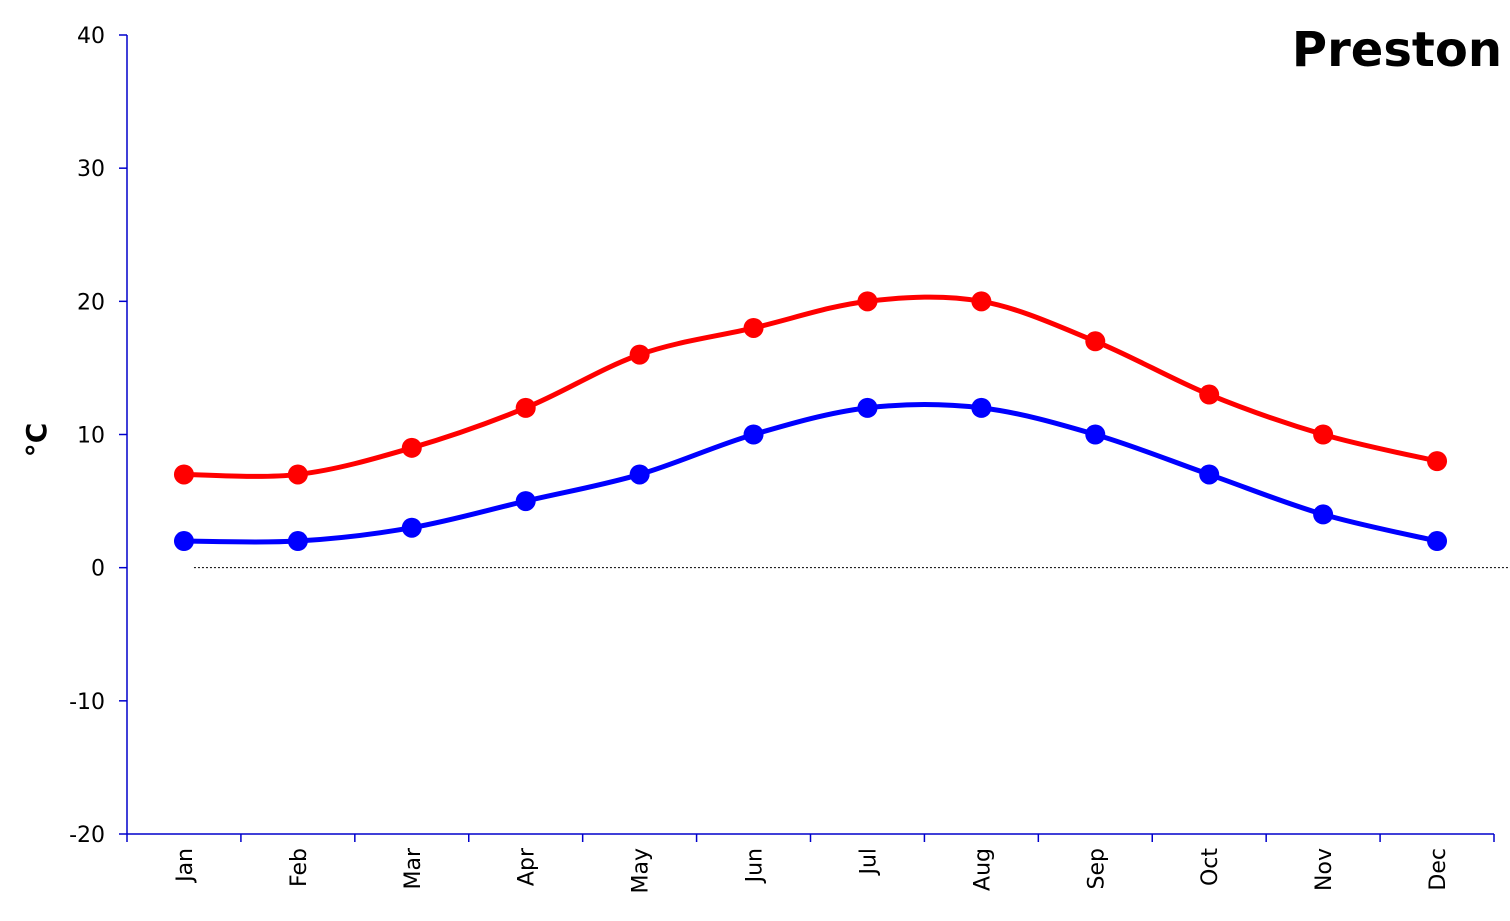  What do you see at coordinates (755, 866) in the screenshot?
I see `x-tick-label: Jun` at bounding box center [755, 866].